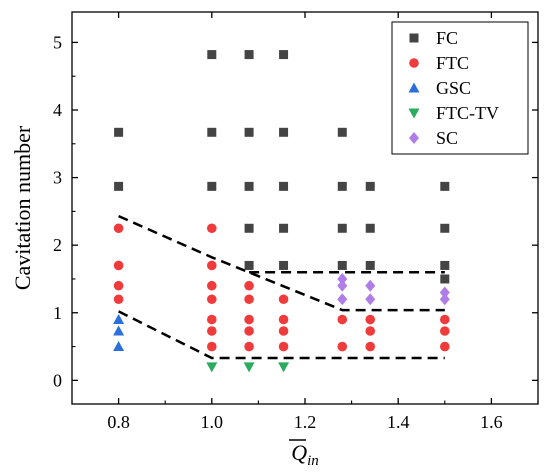 The image size is (550, 473). What do you see at coordinates (467, 113) in the screenshot?
I see `legend-label: FTC-TV` at bounding box center [467, 113].